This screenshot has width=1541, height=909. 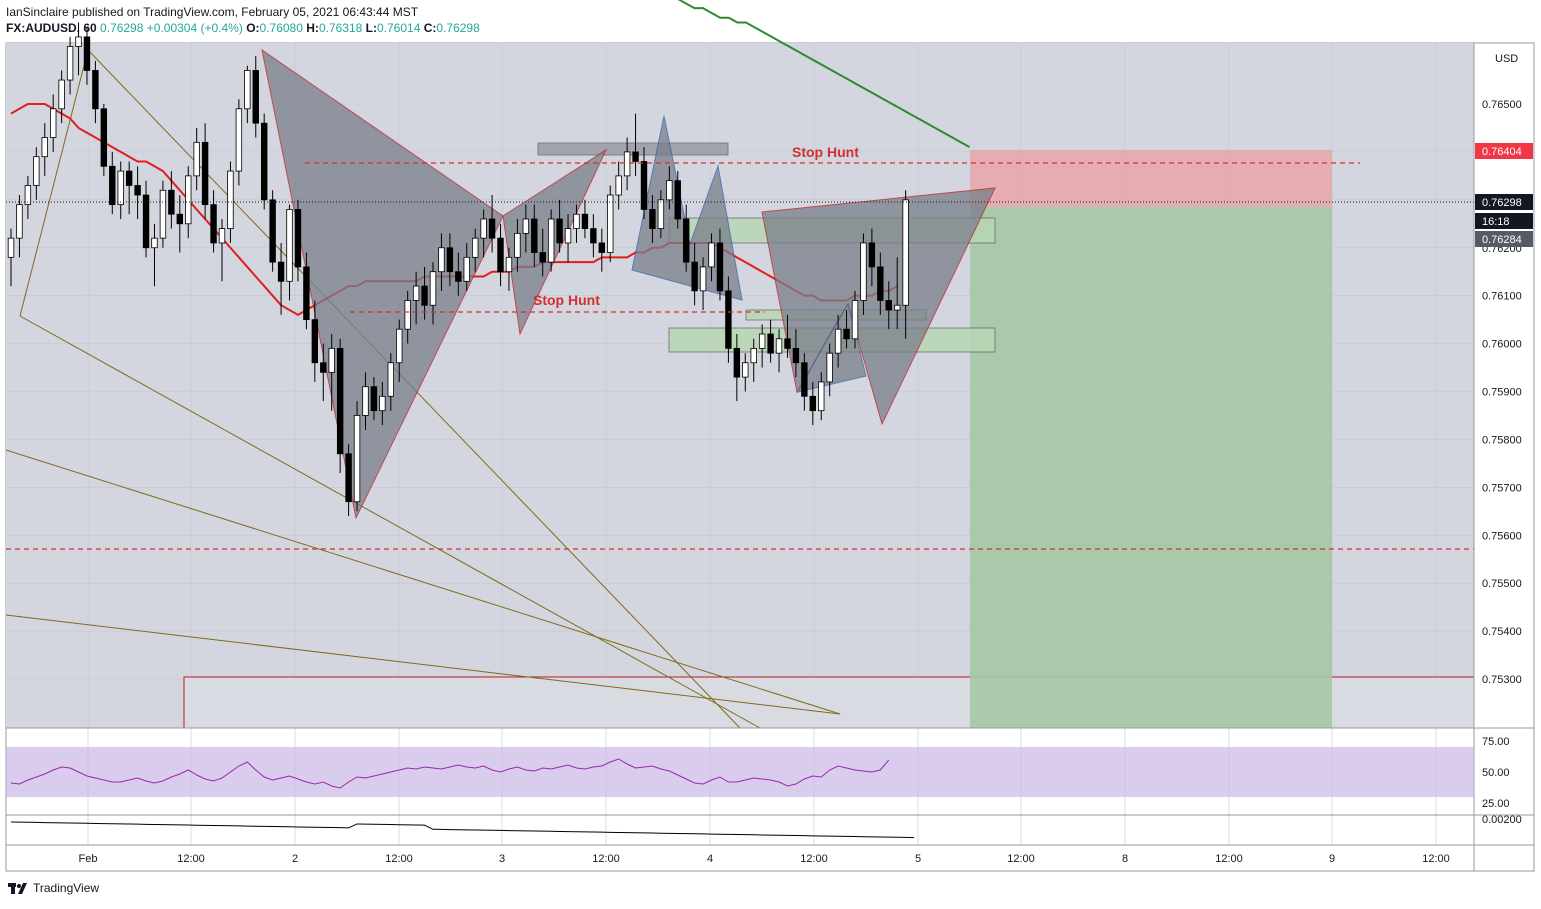 I want to click on oscillator-tick-label: 0.00200, so click(x=1502, y=820).